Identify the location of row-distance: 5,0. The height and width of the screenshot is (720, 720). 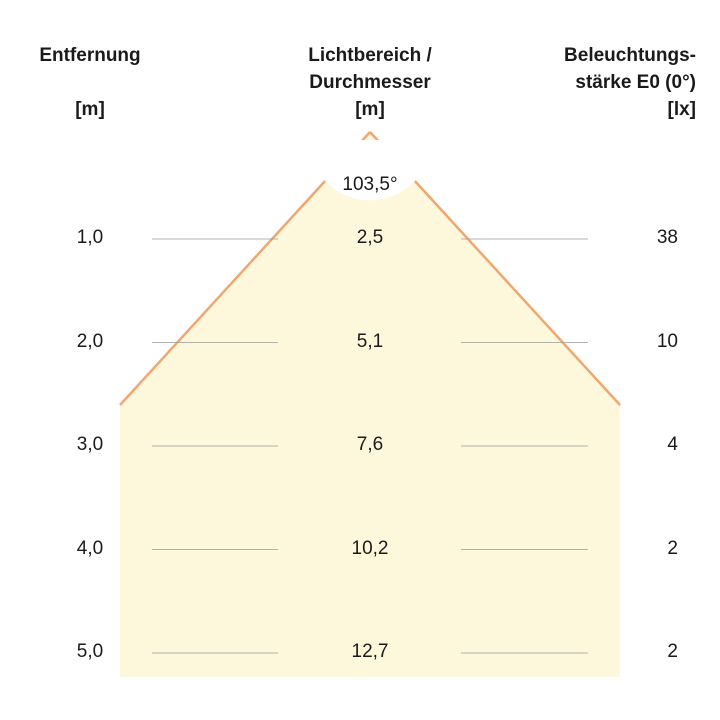
(90, 651).